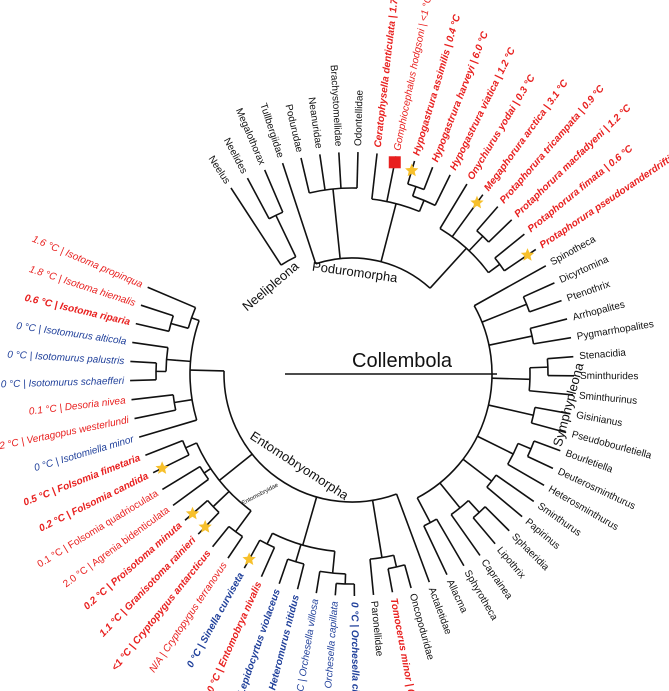  What do you see at coordinates (599, 311) in the screenshot?
I see `tip-label: Arrhopalites` at bounding box center [599, 311].